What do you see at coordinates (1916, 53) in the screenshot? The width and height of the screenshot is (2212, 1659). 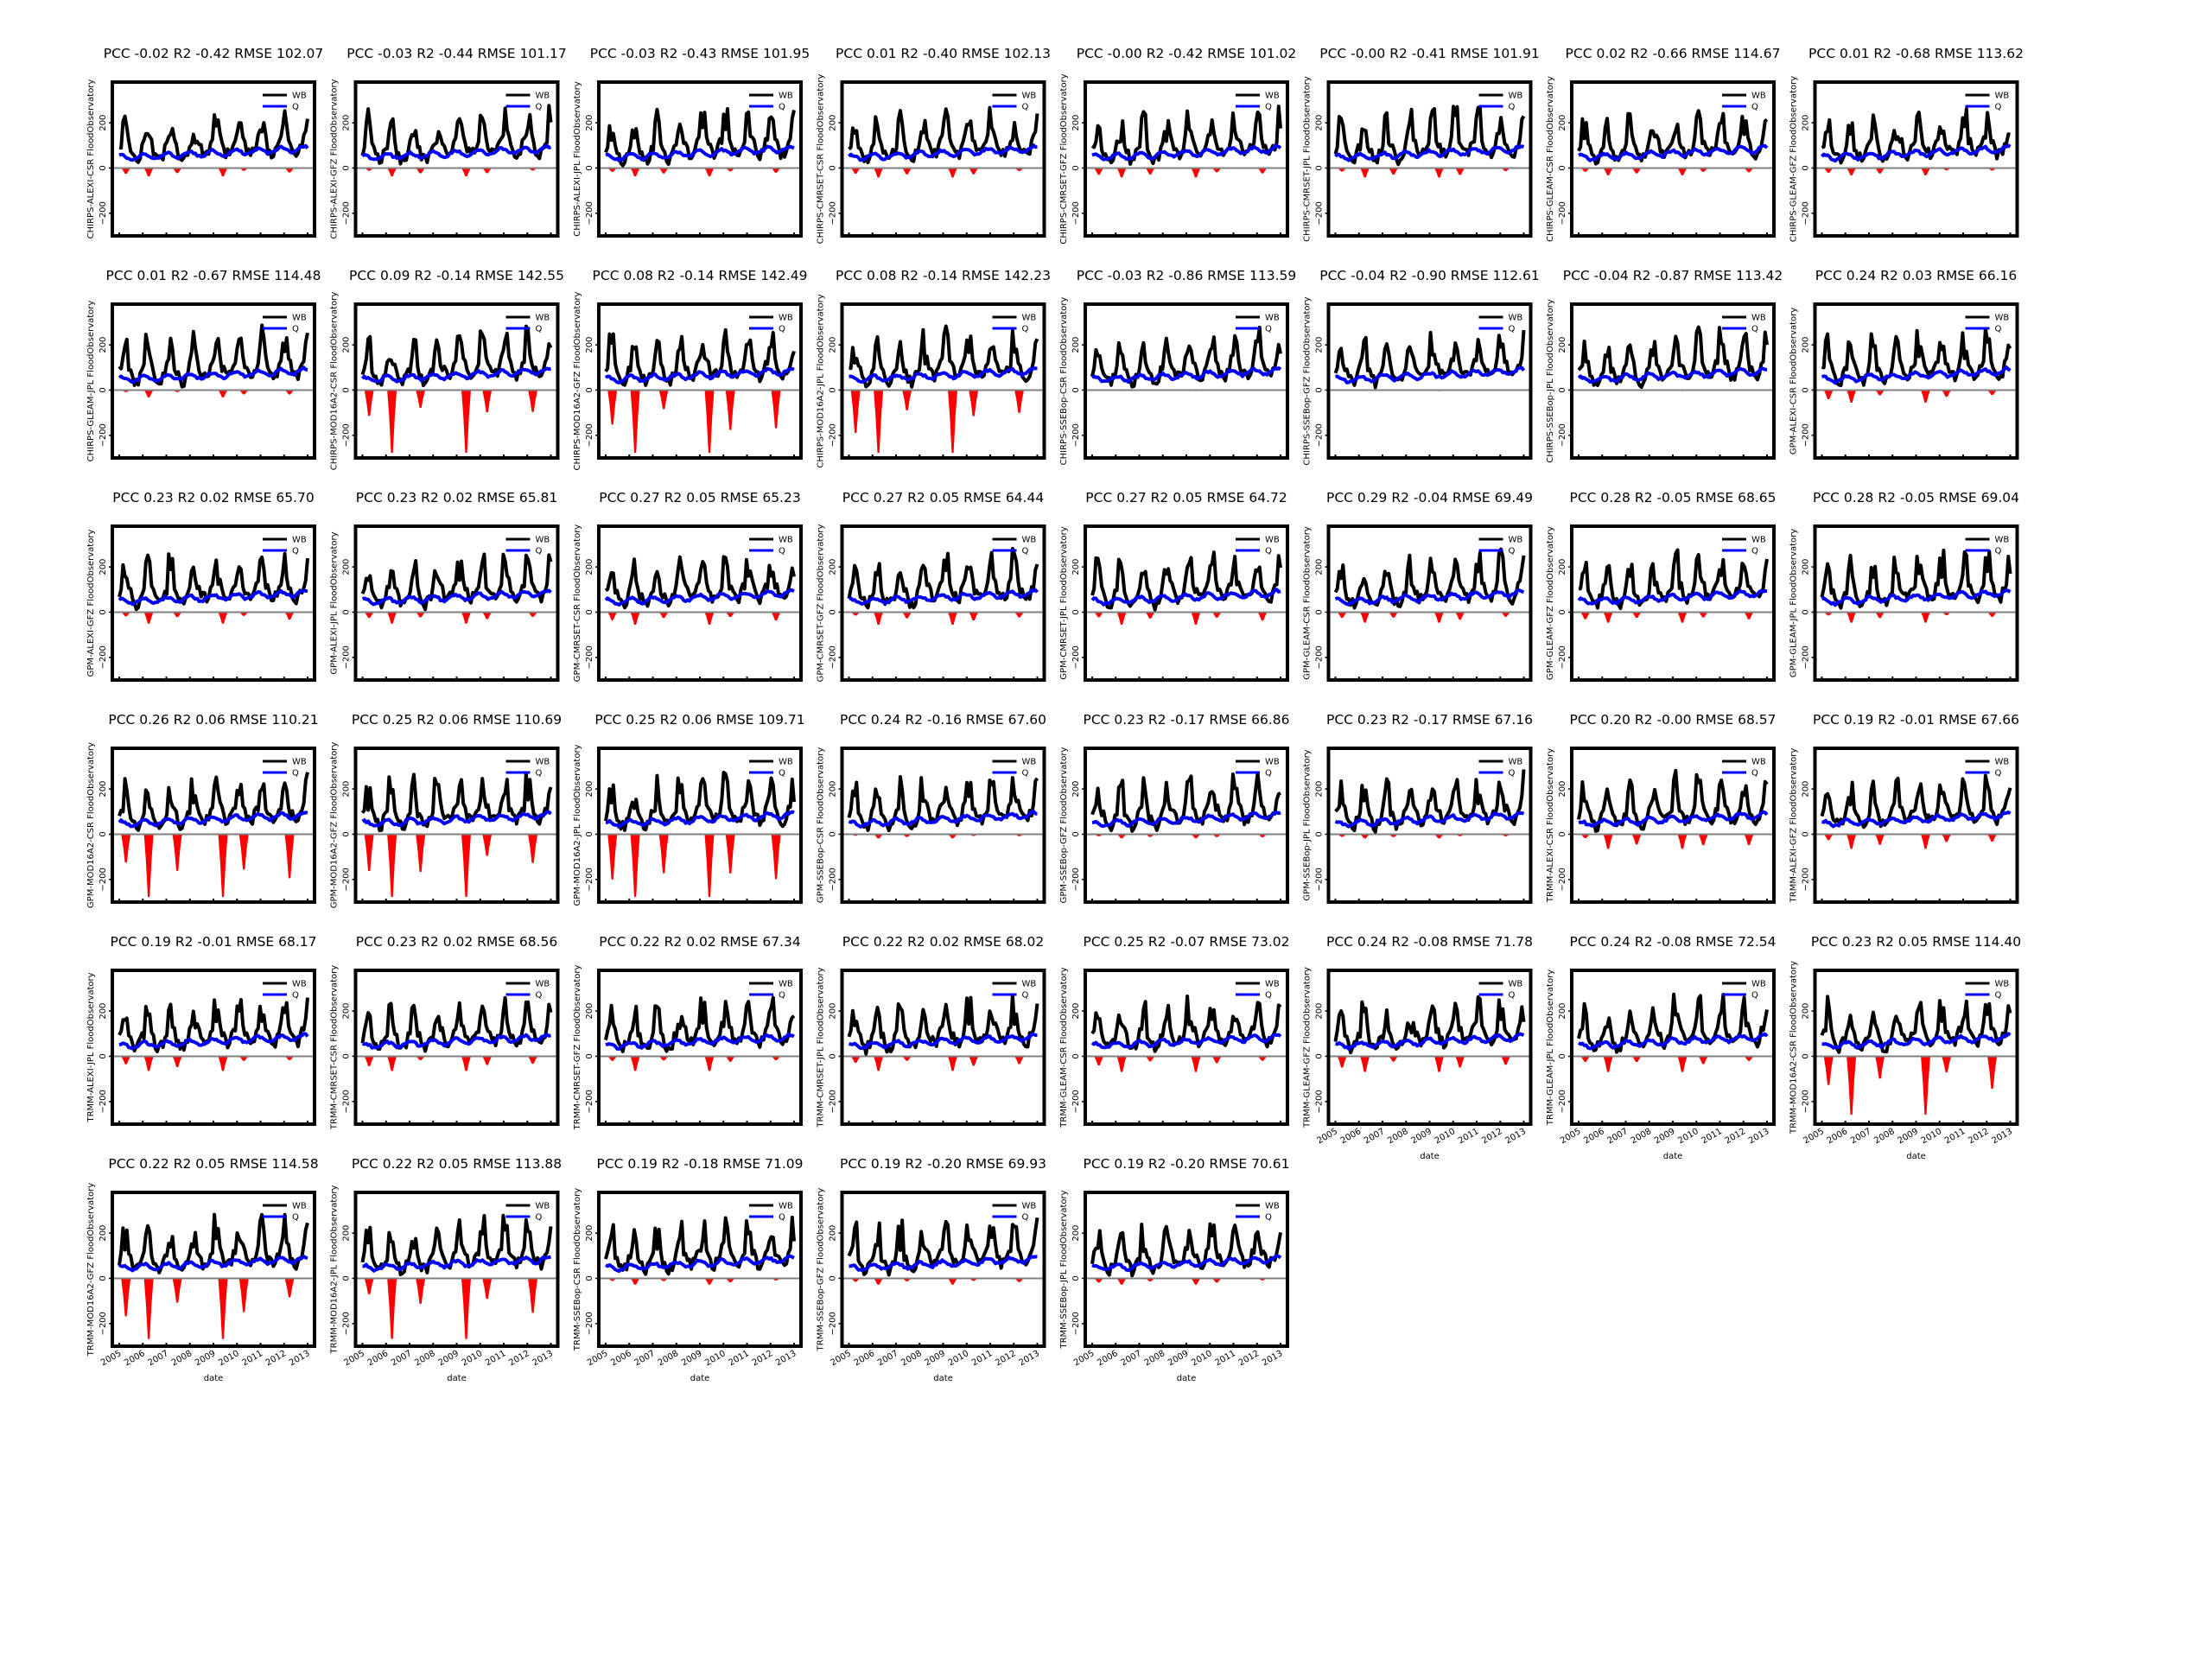 I see `panel-title: PCC 0.01 R2 -0.68 RMSE 113.62` at bounding box center [1916, 53].